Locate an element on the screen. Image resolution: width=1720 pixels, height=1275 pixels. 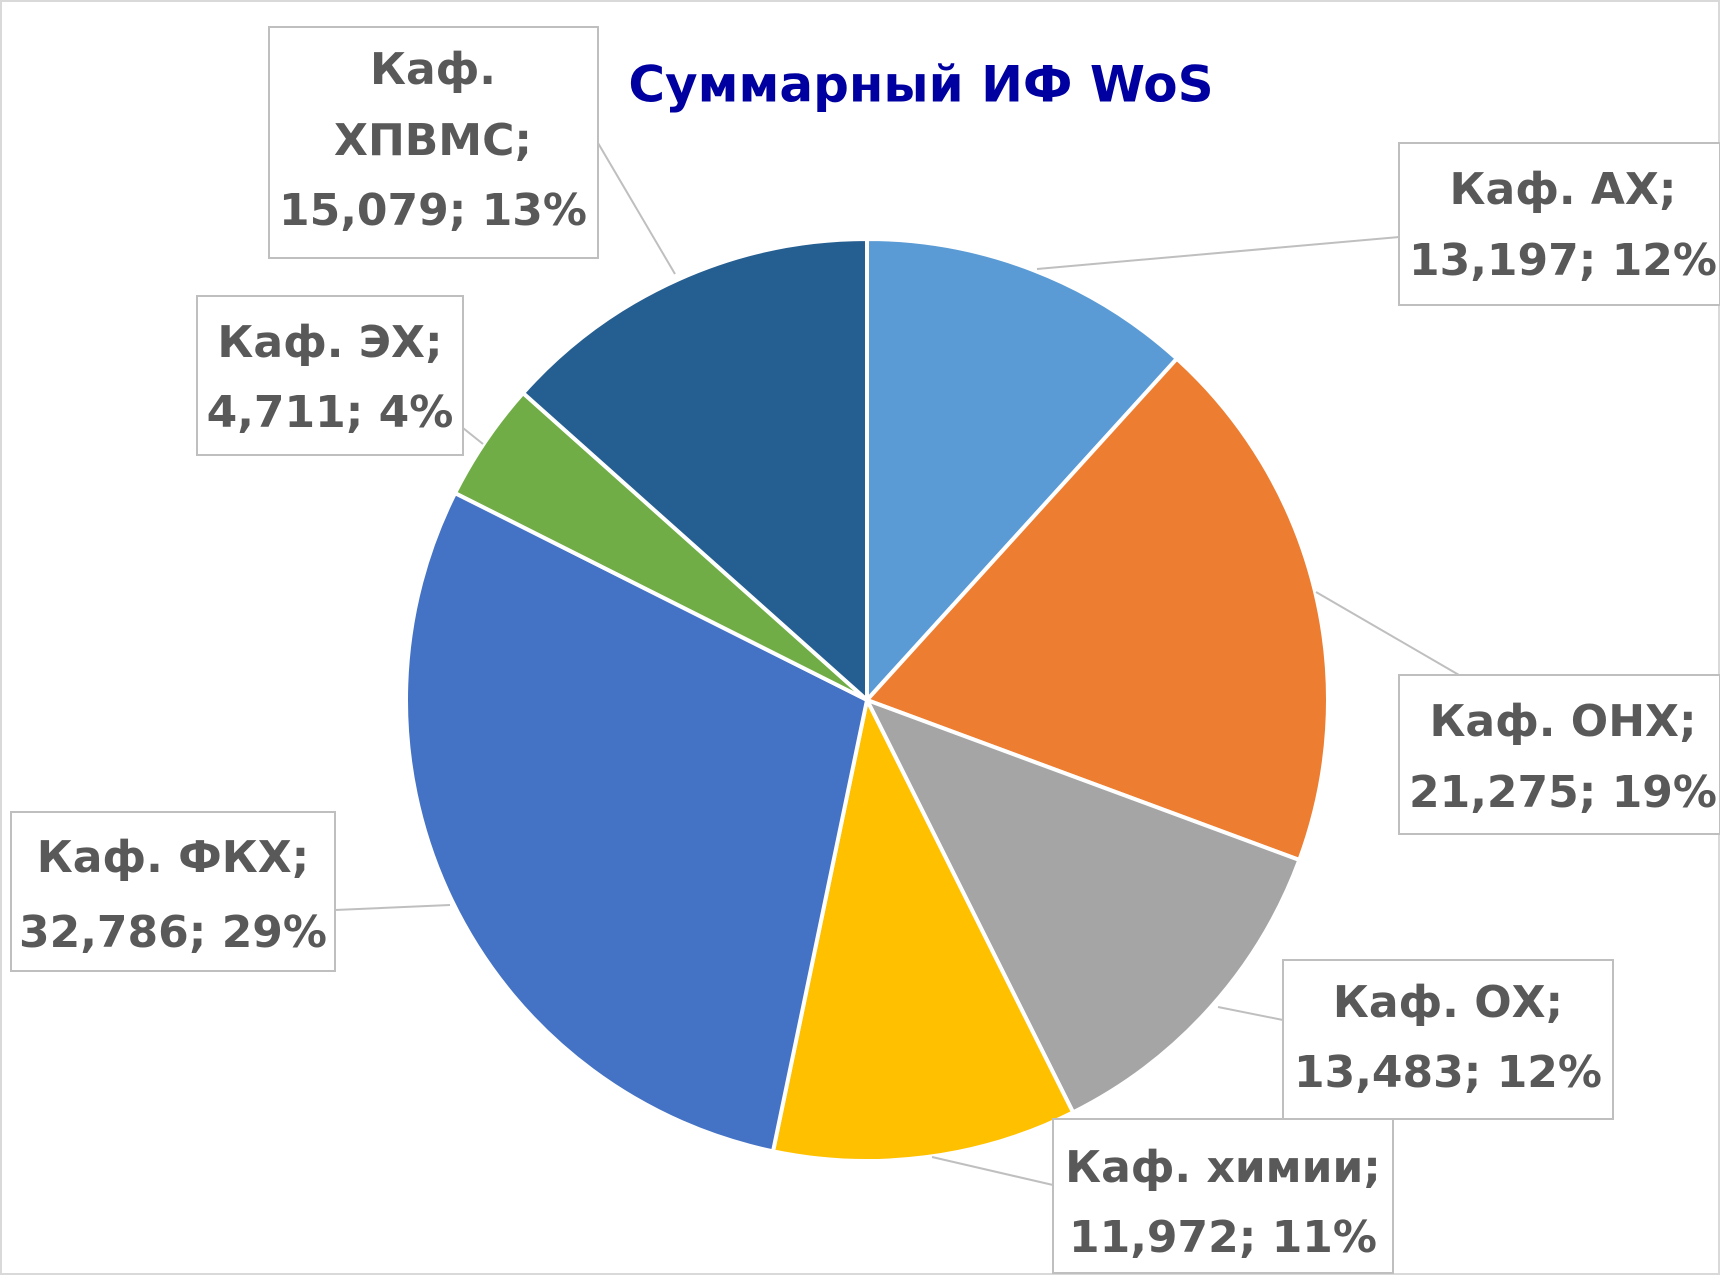
value-label: 13,197; 12% is located at coordinates (1563, 260).